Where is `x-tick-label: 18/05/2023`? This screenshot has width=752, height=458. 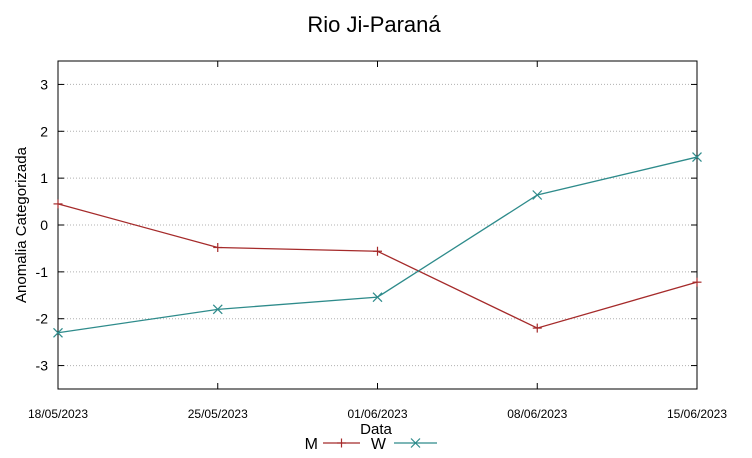 x-tick-label: 18/05/2023 is located at coordinates (58, 414).